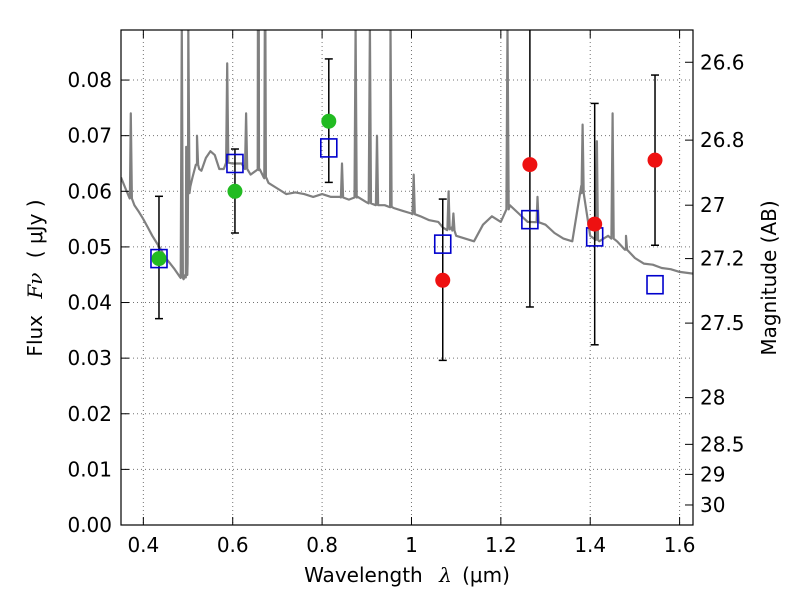 Image resolution: width=800 pixels, height=600 pixels. Describe the element at coordinates (89, 136) in the screenshot. I see `y-tick-label: 0.07` at that location.